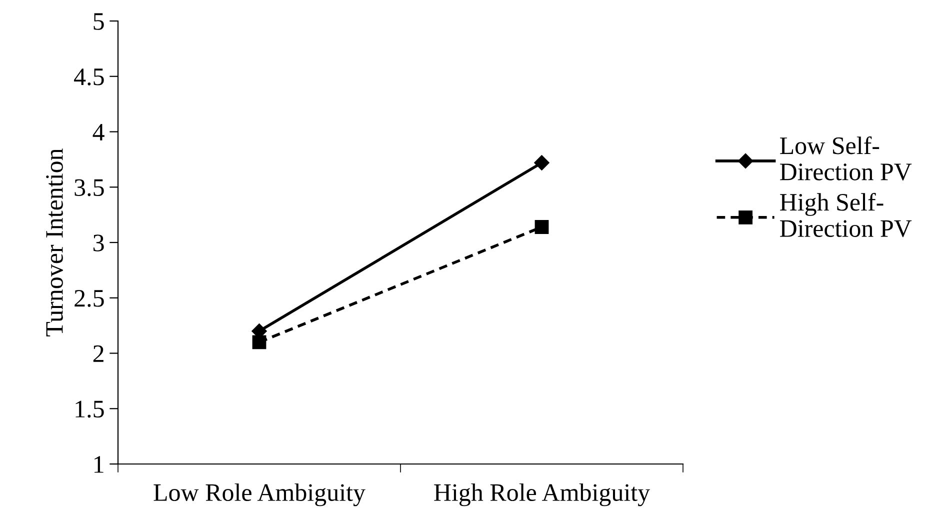 Image resolution: width=930 pixels, height=519 pixels. I want to click on y-tick-label: 1.5, so click(90, 409).